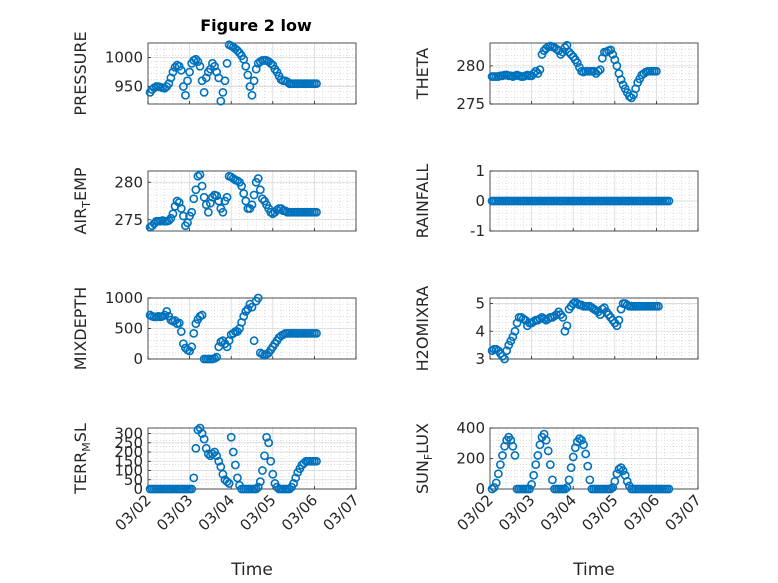 This screenshot has height=583, width=778. What do you see at coordinates (128, 434) in the screenshot?
I see `y-tick-label: 300` at bounding box center [128, 434].